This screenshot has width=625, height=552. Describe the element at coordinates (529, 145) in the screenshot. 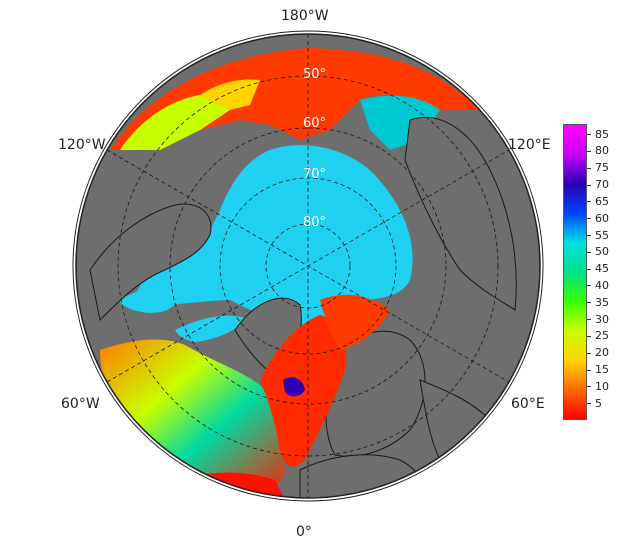

I see `lon-label-upper-right: 120°E` at that location.